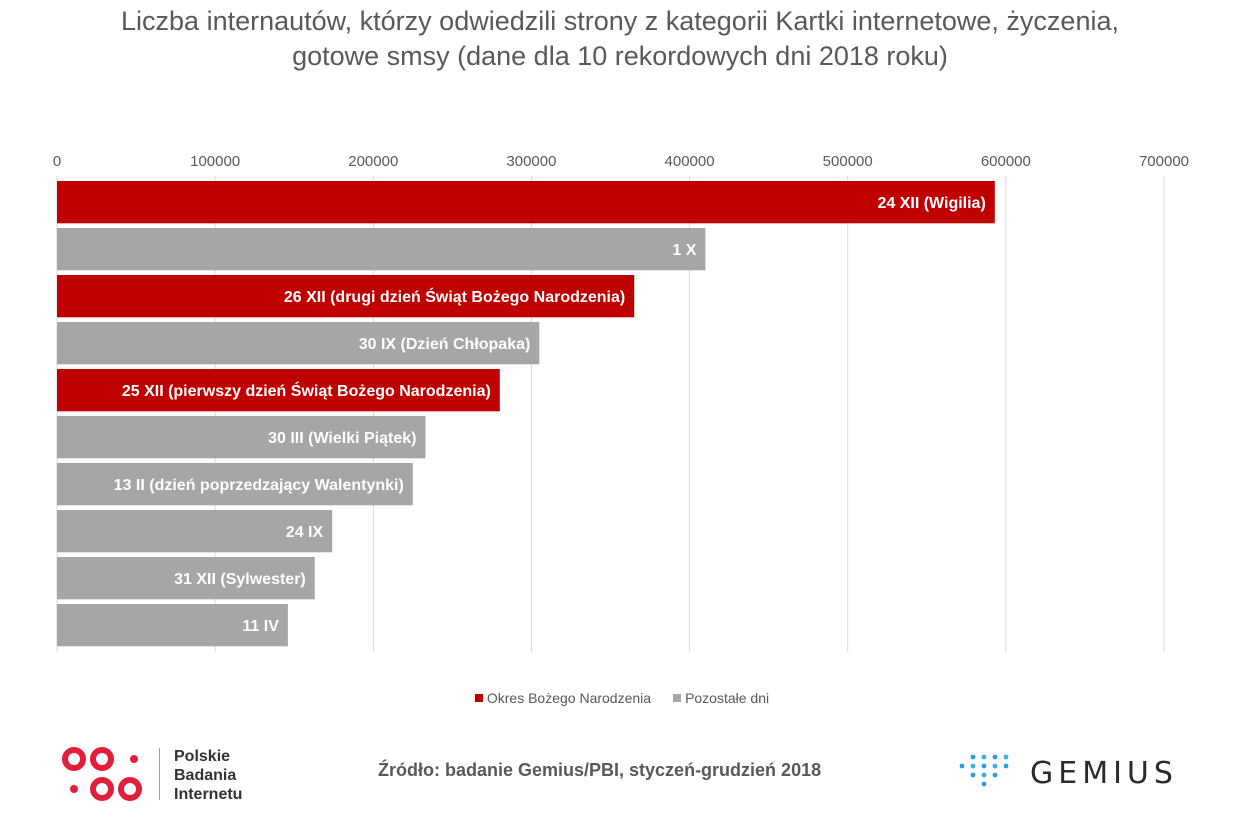 This screenshot has width=1244, height=821. I want to click on legend-swatch-other, so click(677, 698).